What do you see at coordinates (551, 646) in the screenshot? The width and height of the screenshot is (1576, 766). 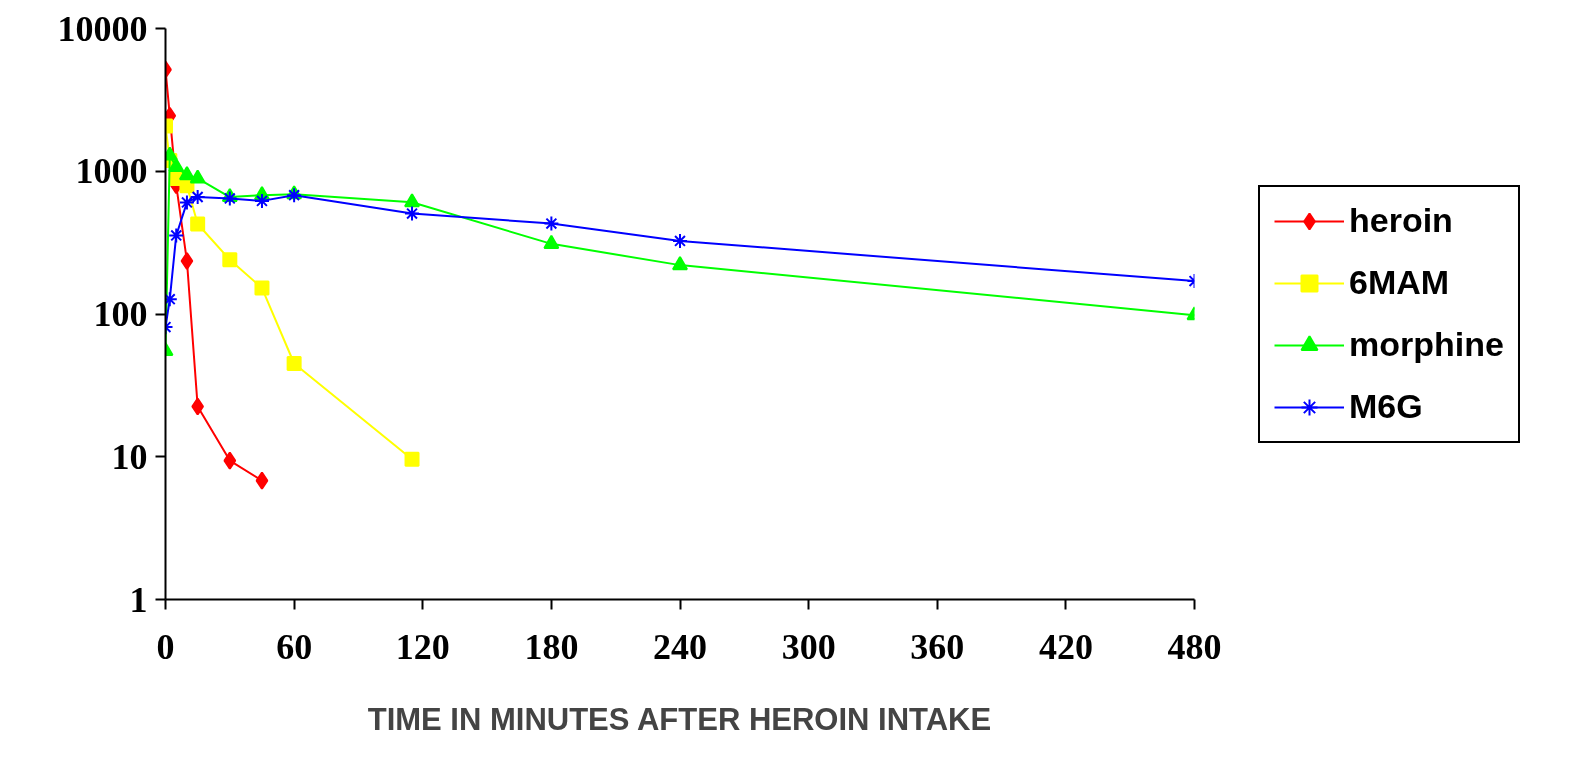 I see `x-tick-label: 180` at bounding box center [551, 646].